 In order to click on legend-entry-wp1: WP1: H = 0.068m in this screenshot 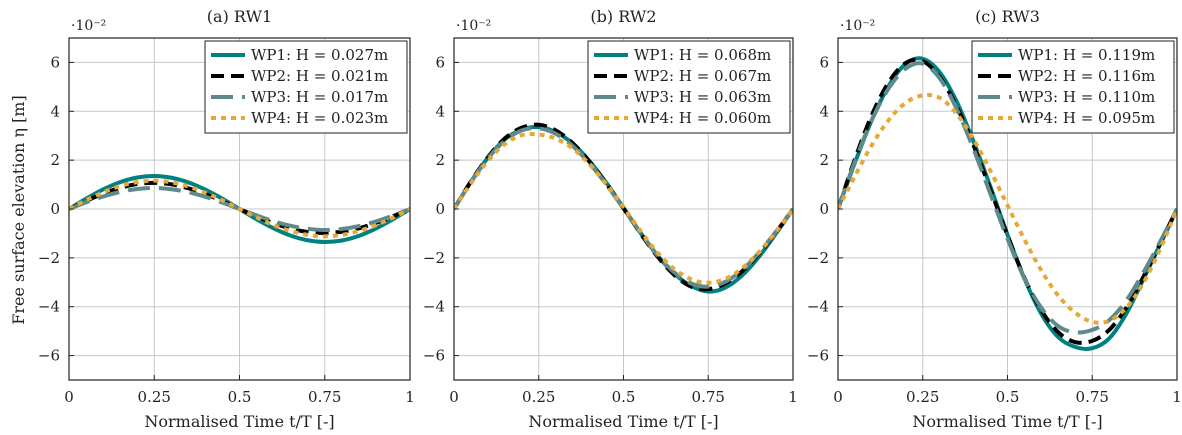, I will do `click(702, 55)`.